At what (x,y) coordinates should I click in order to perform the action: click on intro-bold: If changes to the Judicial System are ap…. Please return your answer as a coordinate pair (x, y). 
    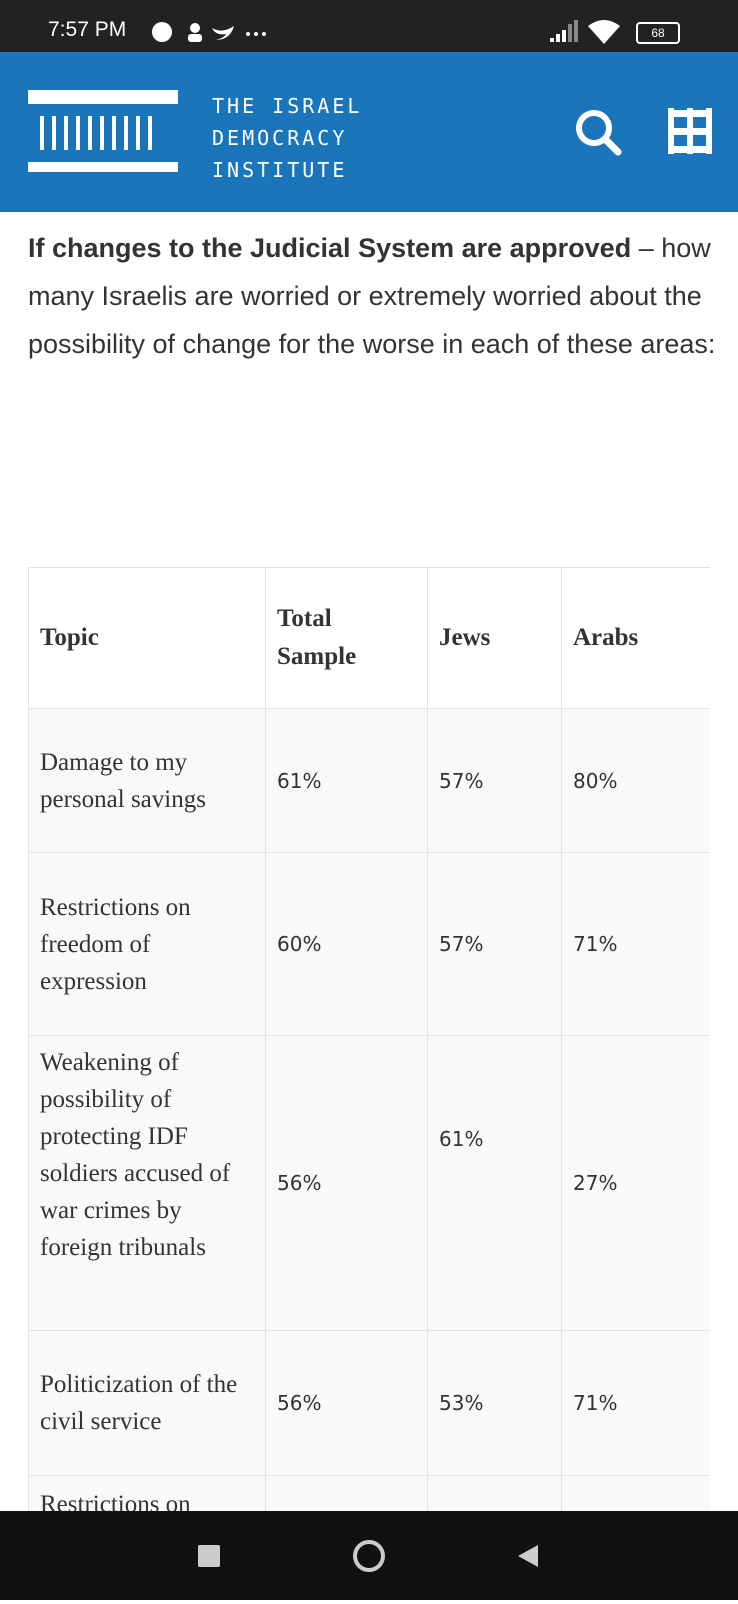
    Looking at the image, I should click on (330, 248).